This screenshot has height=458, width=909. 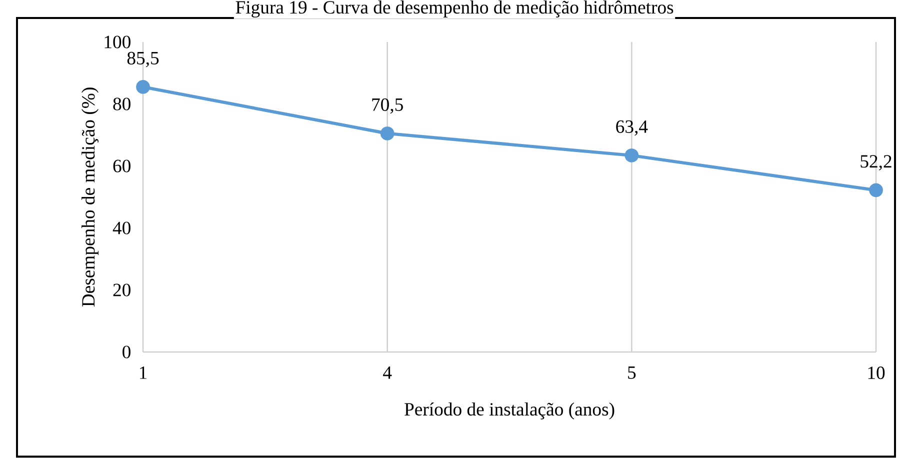 I want to click on x-axis-title: Período de instalação (anos), so click(x=509, y=411).